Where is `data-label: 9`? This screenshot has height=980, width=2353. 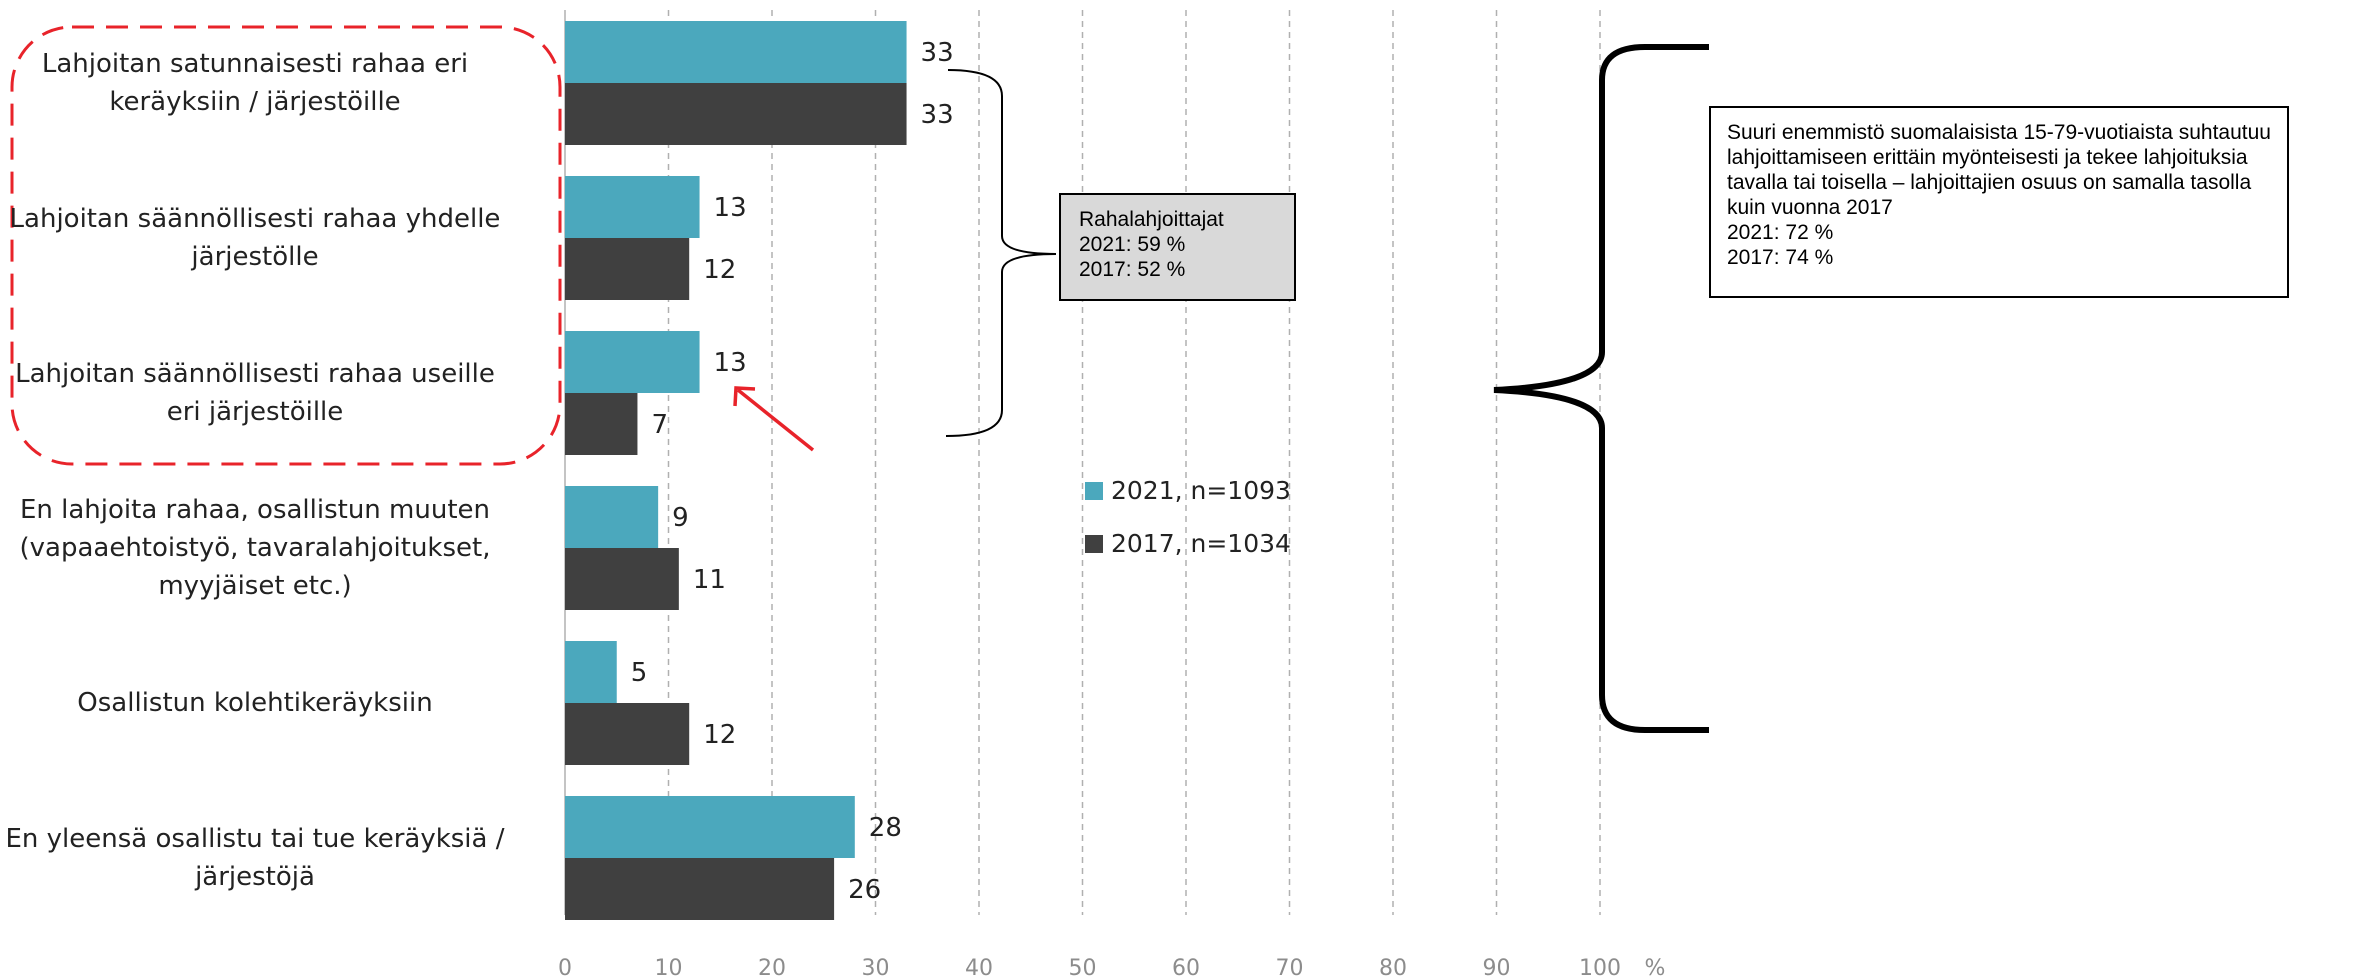 data-label: 9 is located at coordinates (680, 518).